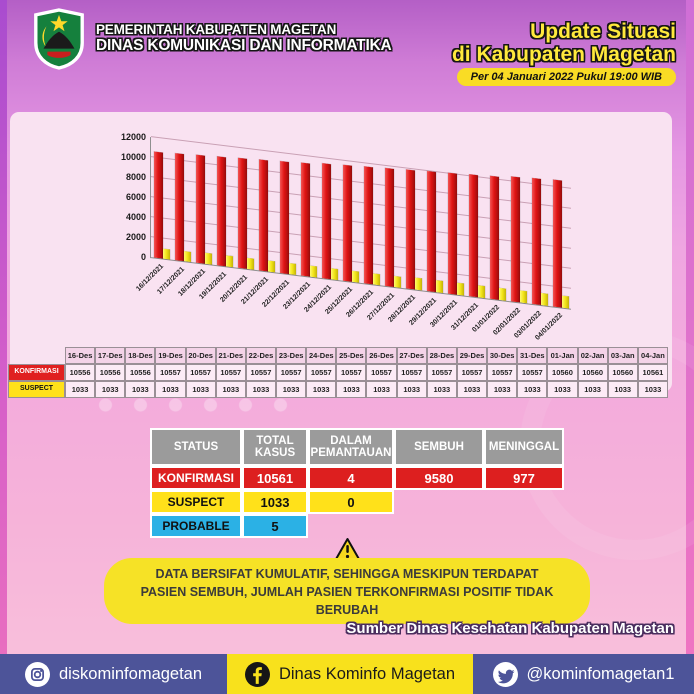 The width and height of the screenshot is (694, 694). Describe the element at coordinates (244, 46) in the screenshot. I see `org-line2: DINAS KOMUNIKASI DAN INFORMATIKA` at that location.